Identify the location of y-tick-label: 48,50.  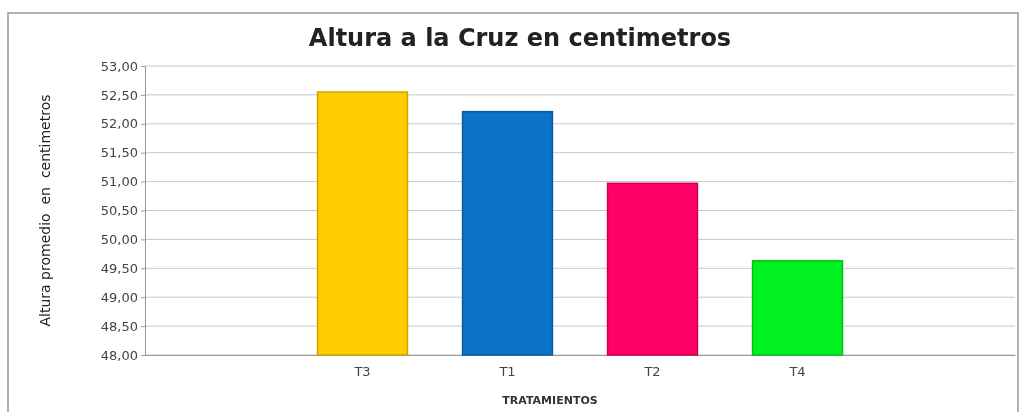
(119, 326).